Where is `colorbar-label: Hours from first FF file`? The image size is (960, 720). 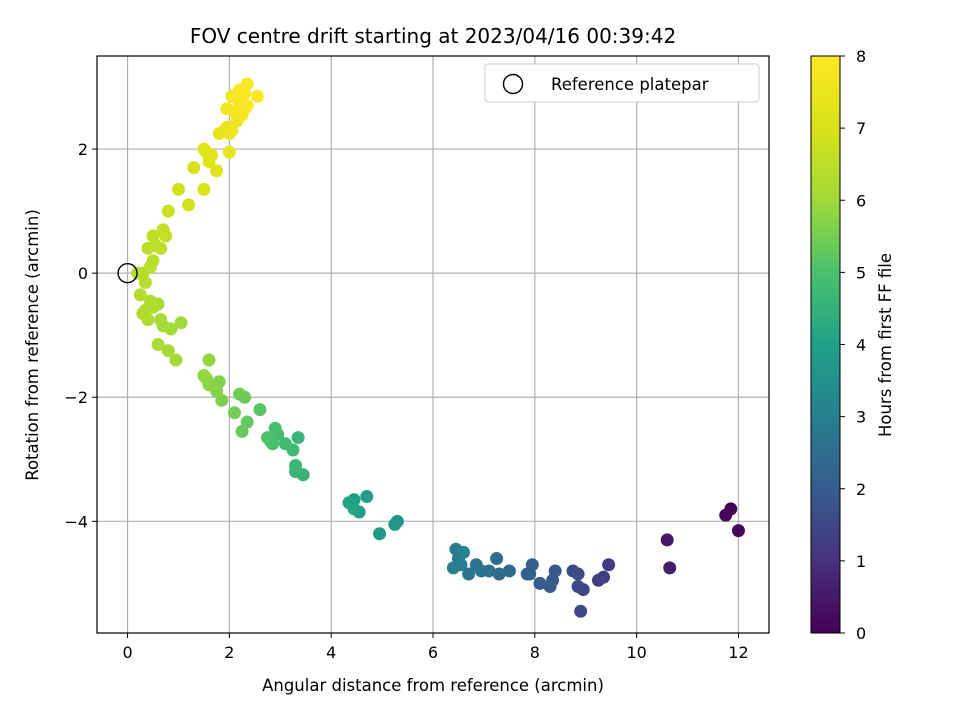 colorbar-label: Hours from first FF file is located at coordinates (885, 345).